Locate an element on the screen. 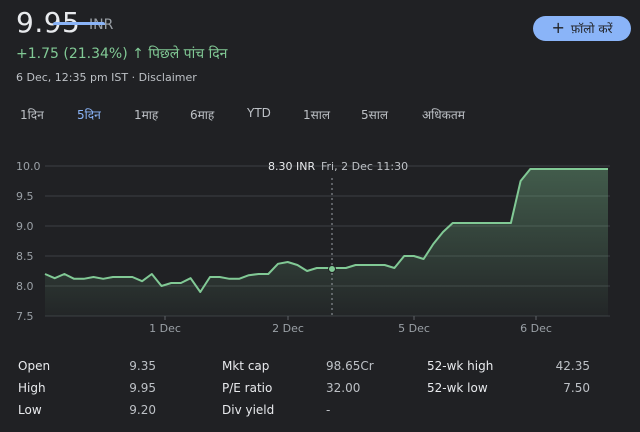 This screenshot has width=640, height=432. x-tick-label: 1 Dec is located at coordinates (165, 328).